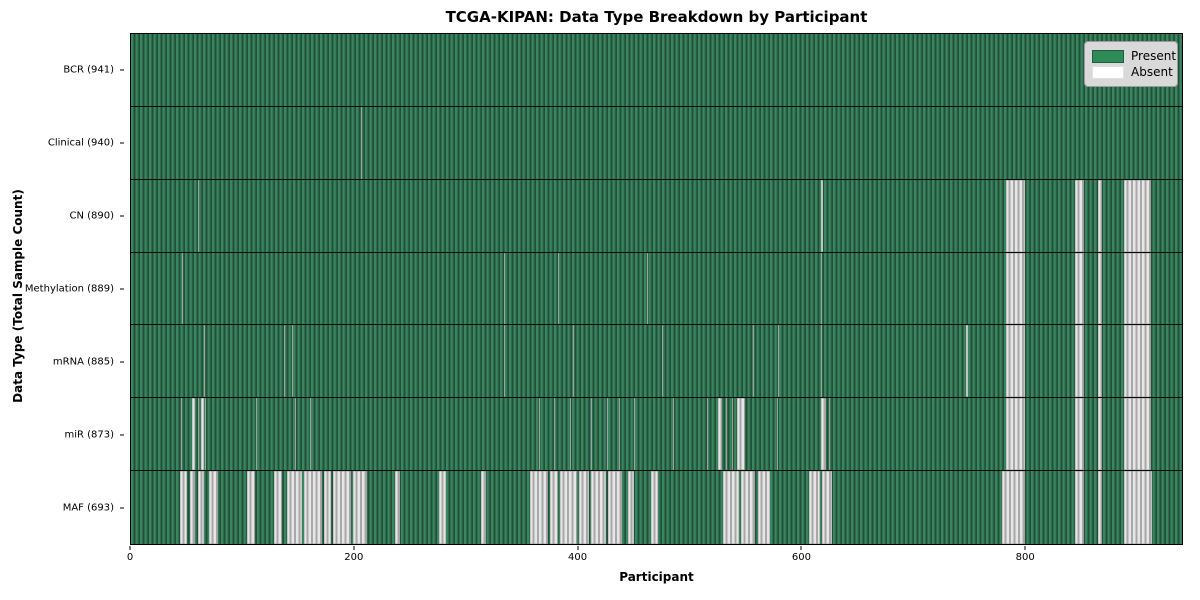 This screenshot has height=600, width=1200. What do you see at coordinates (655, 556) in the screenshot?
I see `x-axis-tick-area: 0 200 400 600 800` at bounding box center [655, 556].